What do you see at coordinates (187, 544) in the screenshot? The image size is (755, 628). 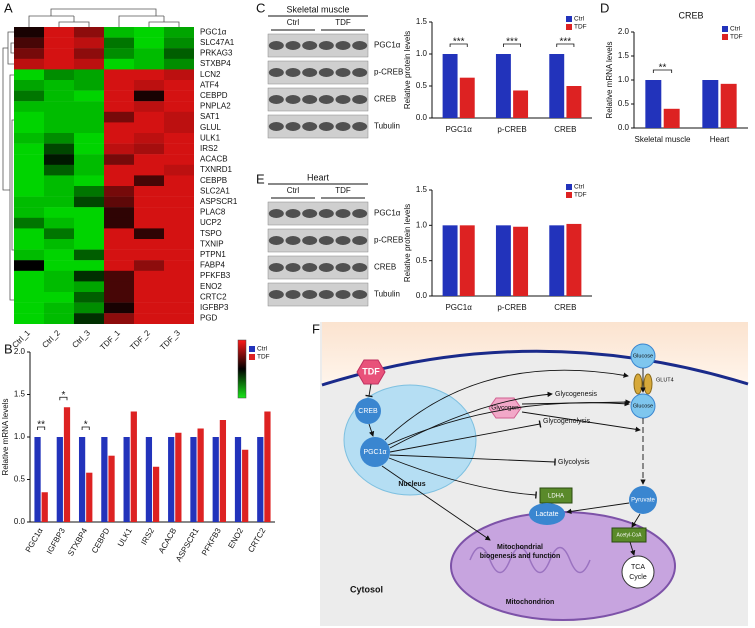 I see `x-tick-label: ASPSCR1` at bounding box center [187, 544].